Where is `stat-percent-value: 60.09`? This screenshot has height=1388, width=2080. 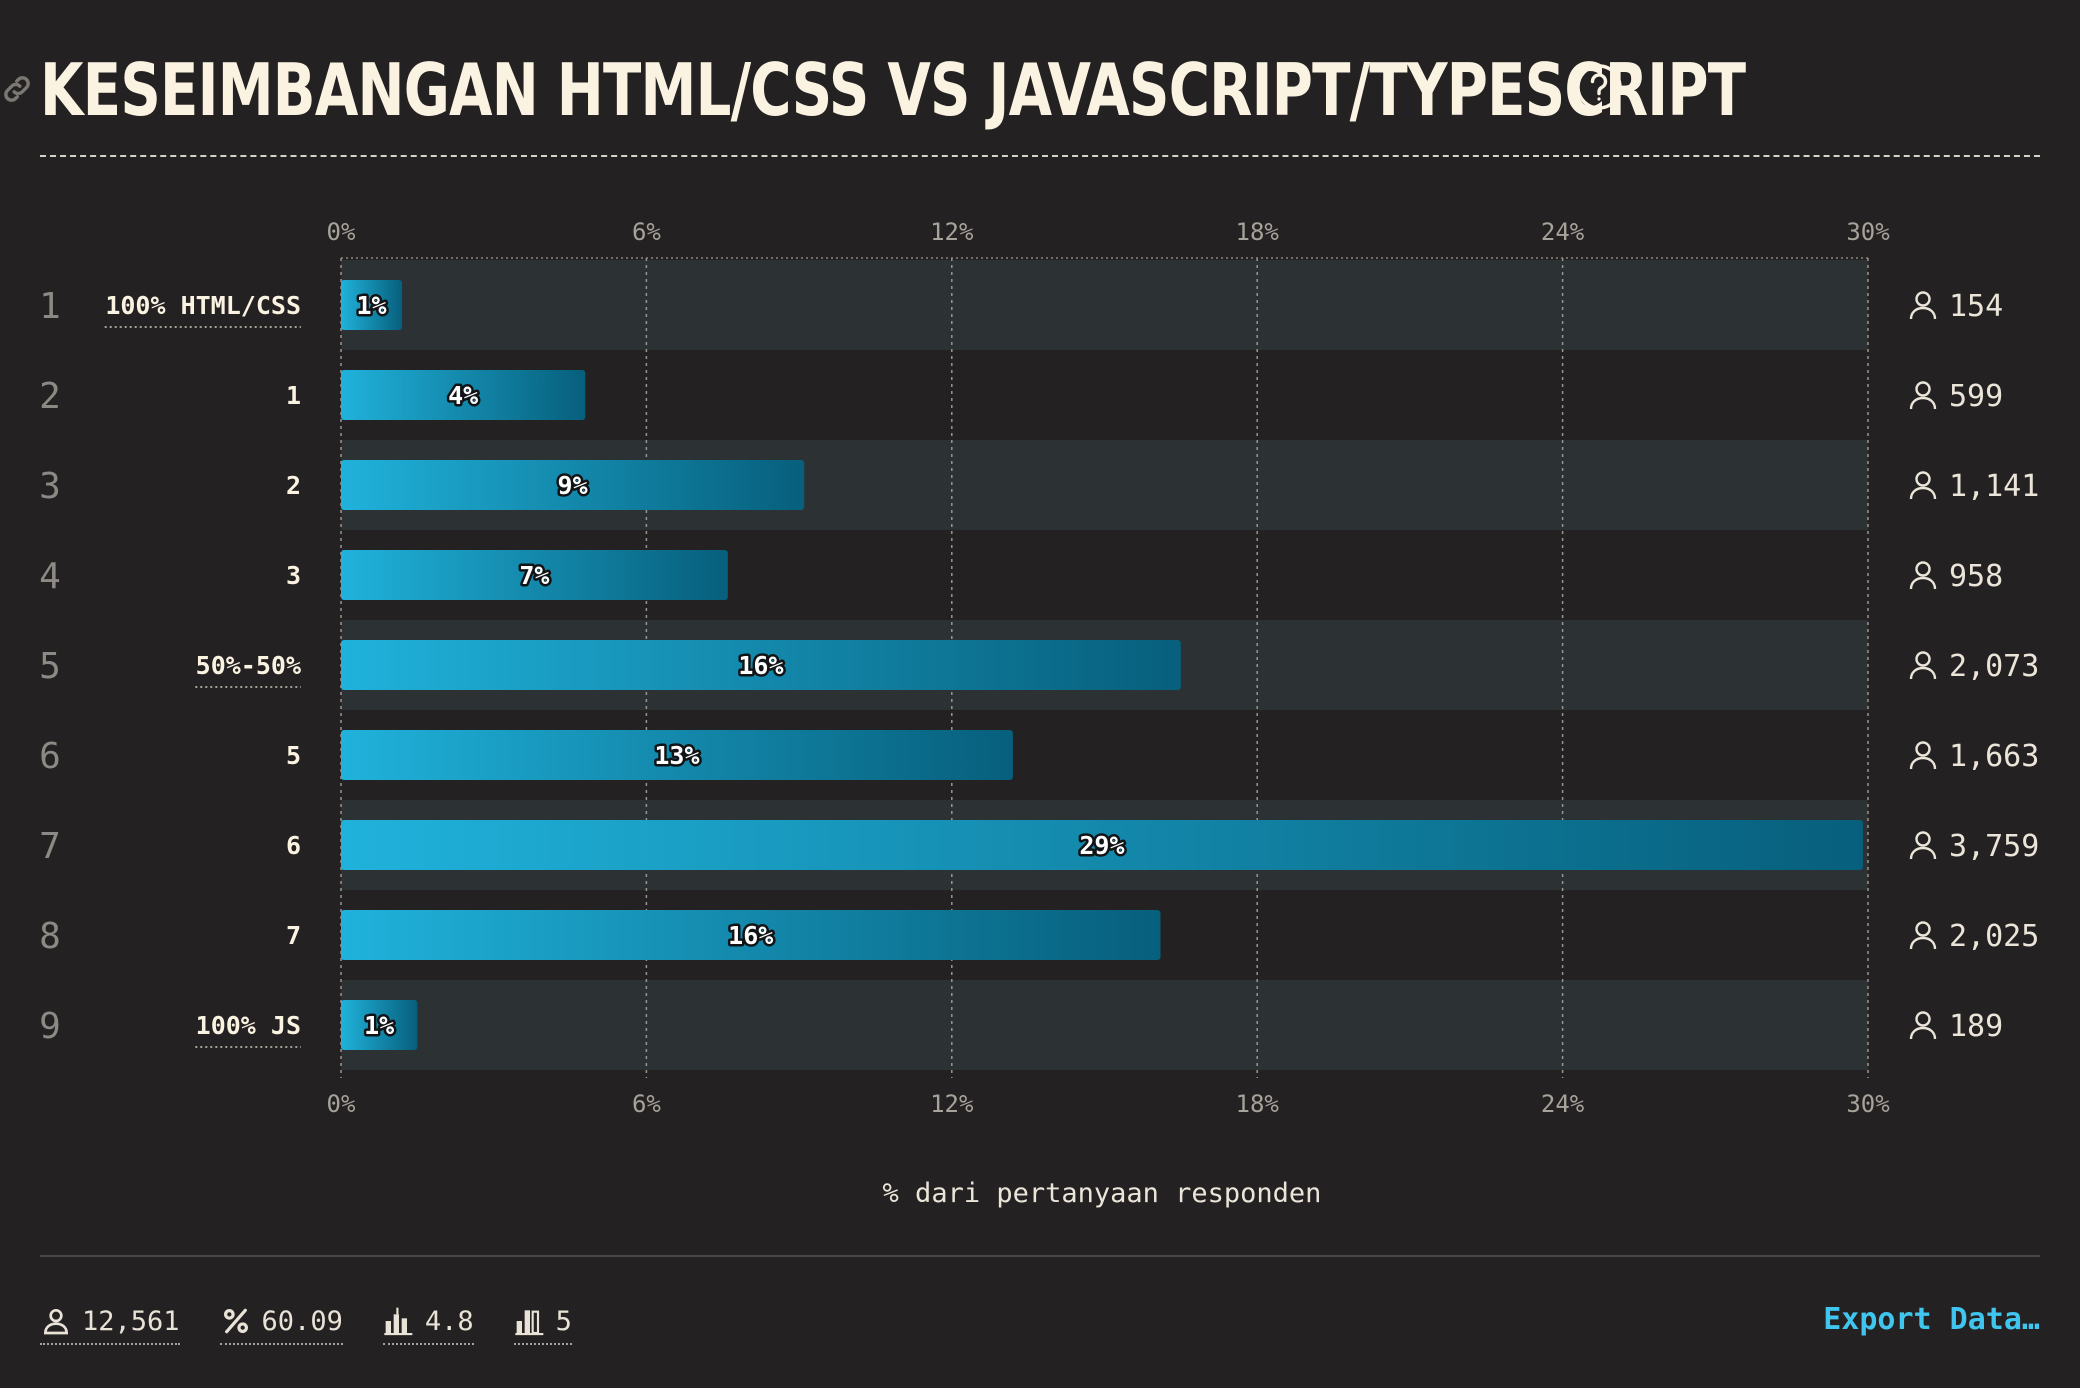 stat-percent-value: 60.09 is located at coordinates (302, 1321).